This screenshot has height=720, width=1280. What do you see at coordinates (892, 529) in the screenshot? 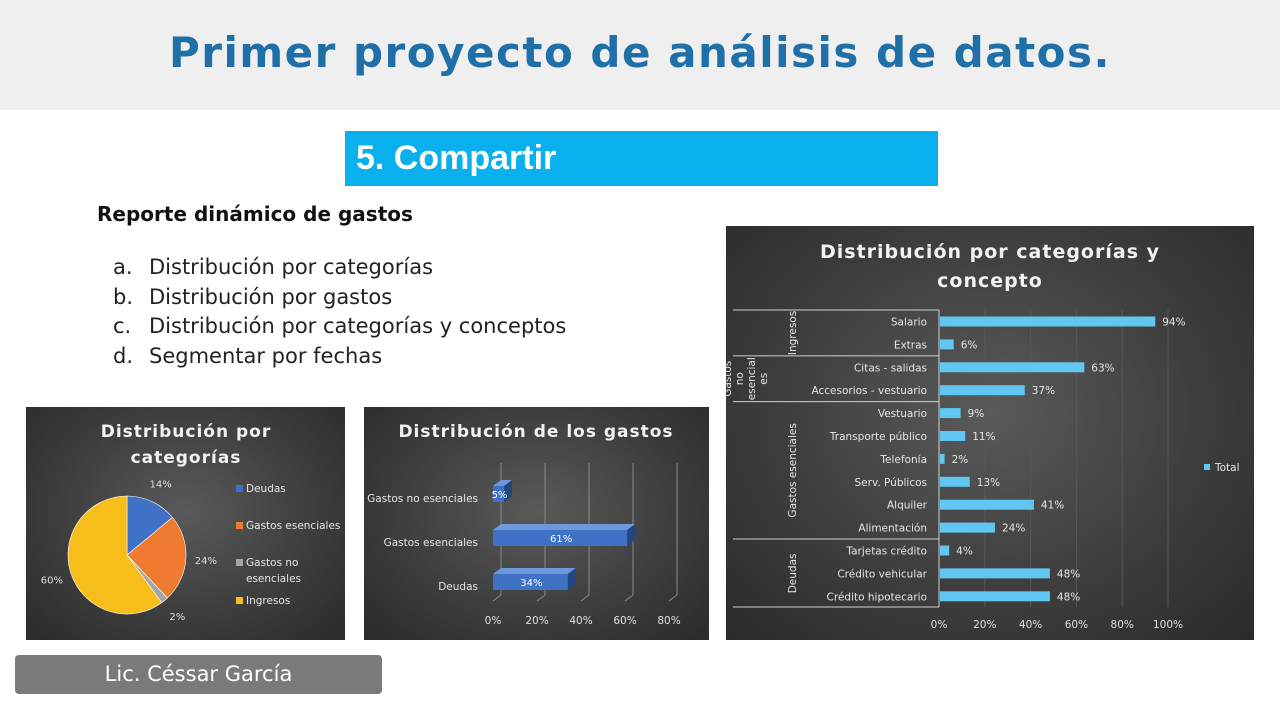
I see `category-label: Alimentación` at bounding box center [892, 529].